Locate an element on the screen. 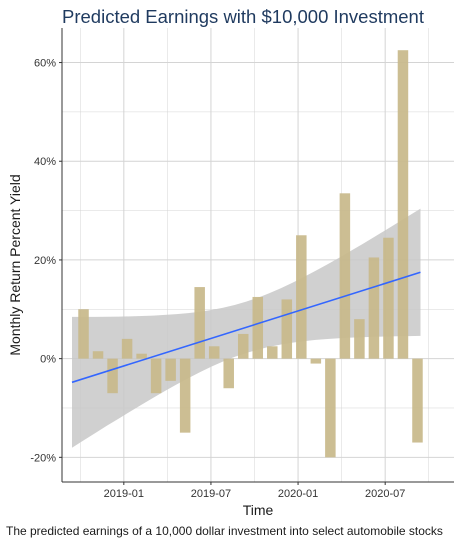  x-tick-label: 2019-01 is located at coordinates (124, 494).